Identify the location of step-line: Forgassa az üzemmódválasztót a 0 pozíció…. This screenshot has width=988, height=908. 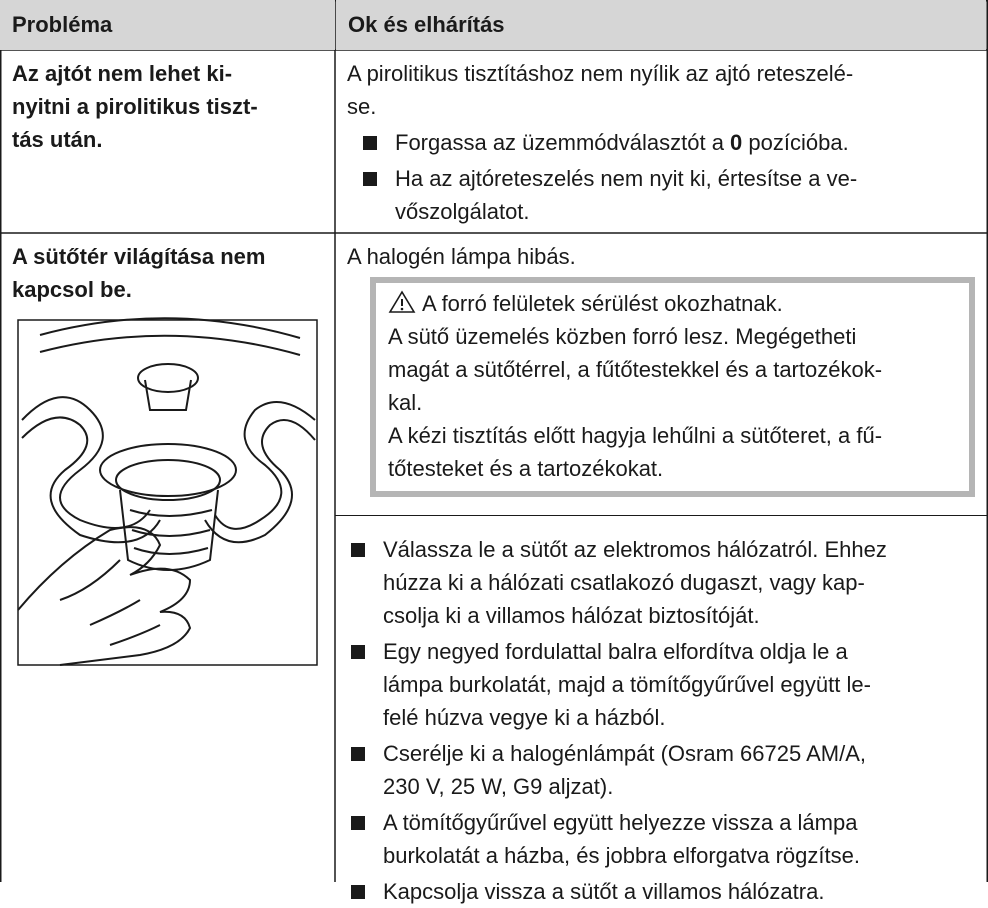
(691, 142).